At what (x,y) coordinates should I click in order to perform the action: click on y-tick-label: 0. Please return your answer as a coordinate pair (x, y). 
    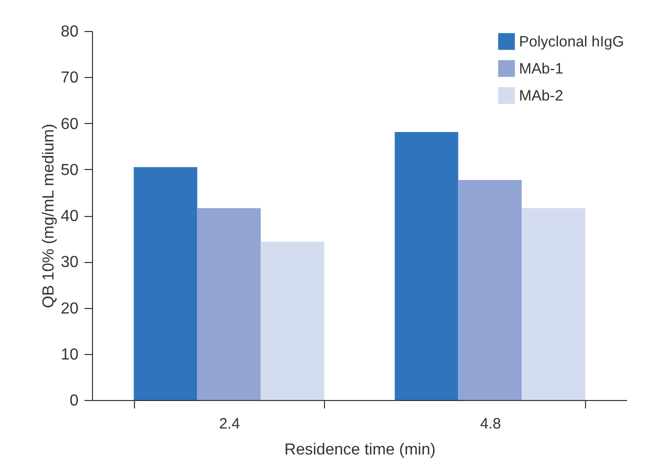
    Looking at the image, I should click on (74, 401).